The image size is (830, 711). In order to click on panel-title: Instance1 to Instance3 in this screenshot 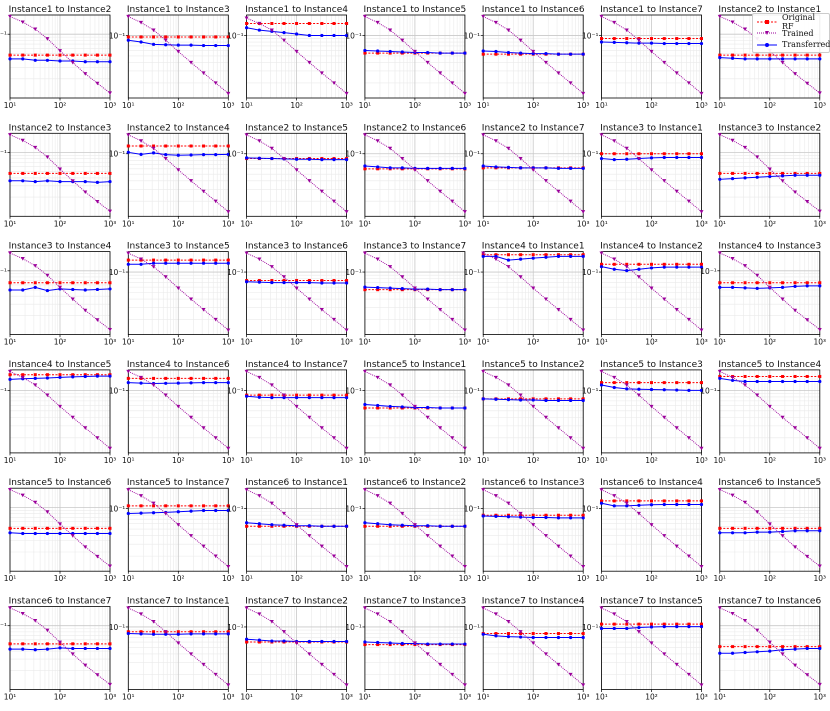, I will do `click(178, 10)`.